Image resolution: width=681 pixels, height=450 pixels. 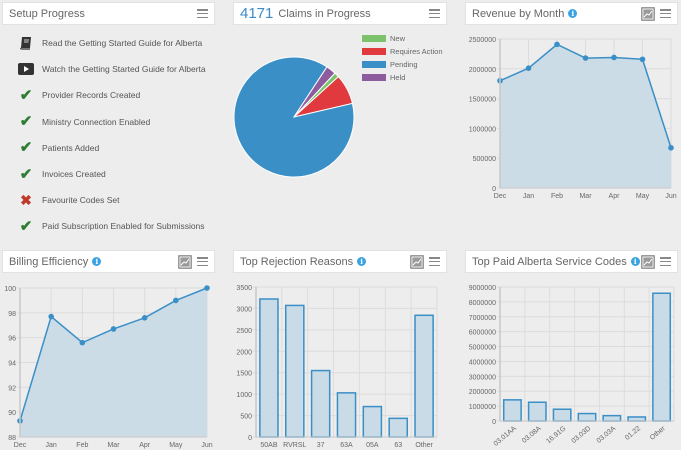 I want to click on xtick-label: 16.91G, so click(x=556, y=435).